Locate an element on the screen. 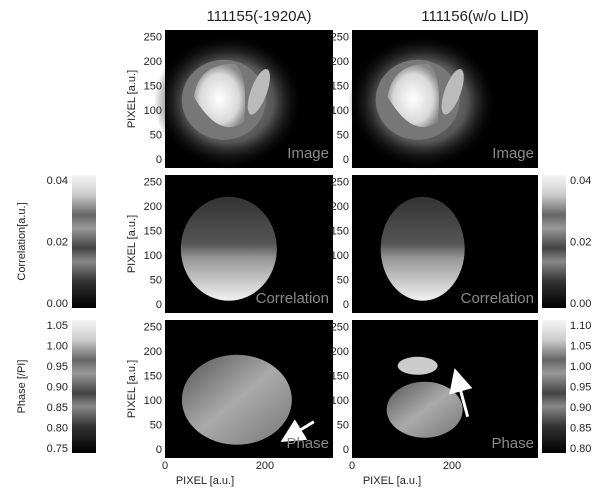  colorbar-tick-label: 0.75 is located at coordinates (57, 449).